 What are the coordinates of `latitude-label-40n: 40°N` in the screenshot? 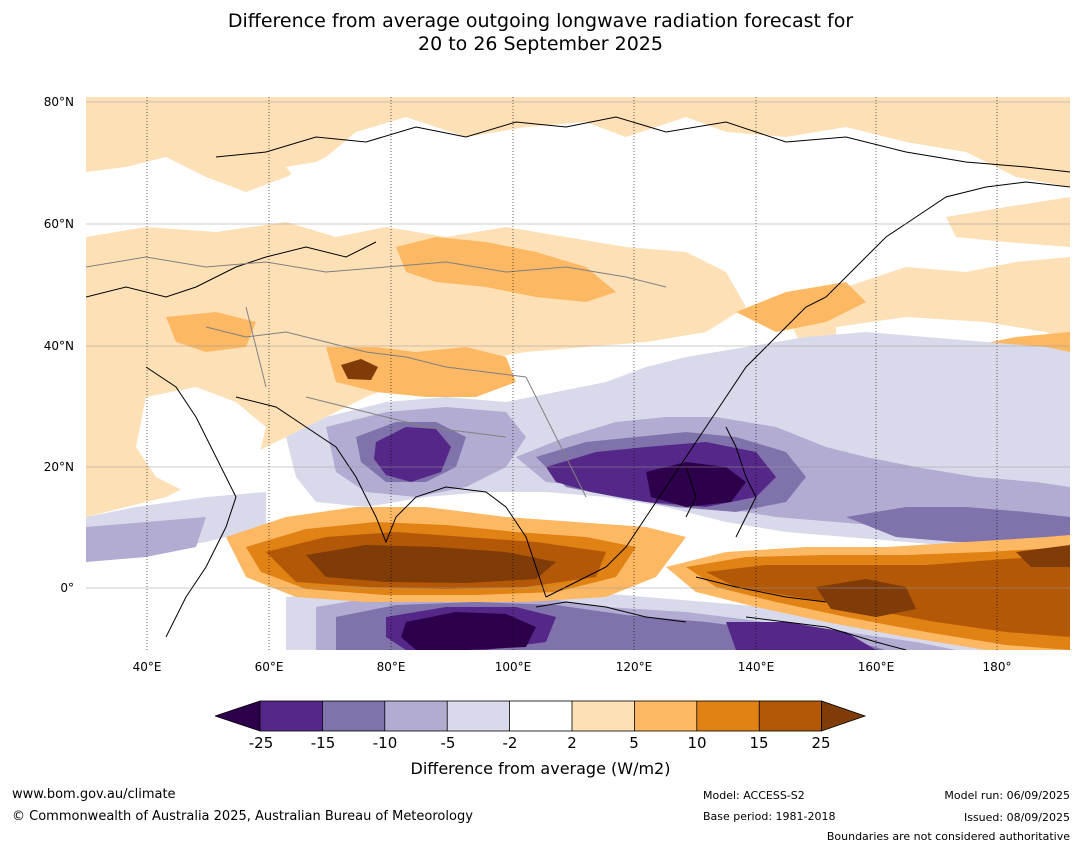 It's located at (58, 346).